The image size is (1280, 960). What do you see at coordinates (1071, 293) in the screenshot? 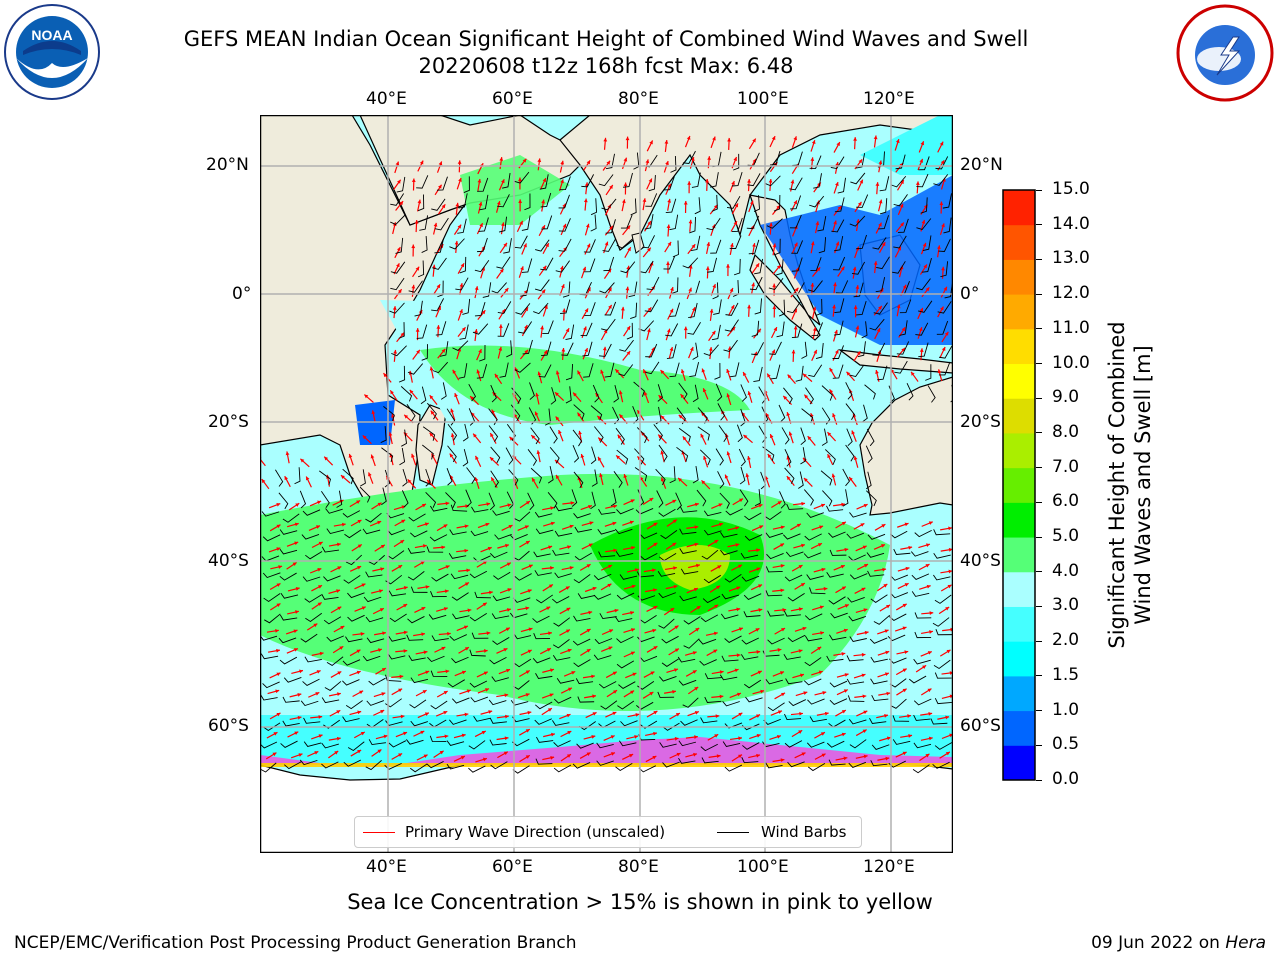
I see `colorbar-tick-label: 12.0` at bounding box center [1071, 293].